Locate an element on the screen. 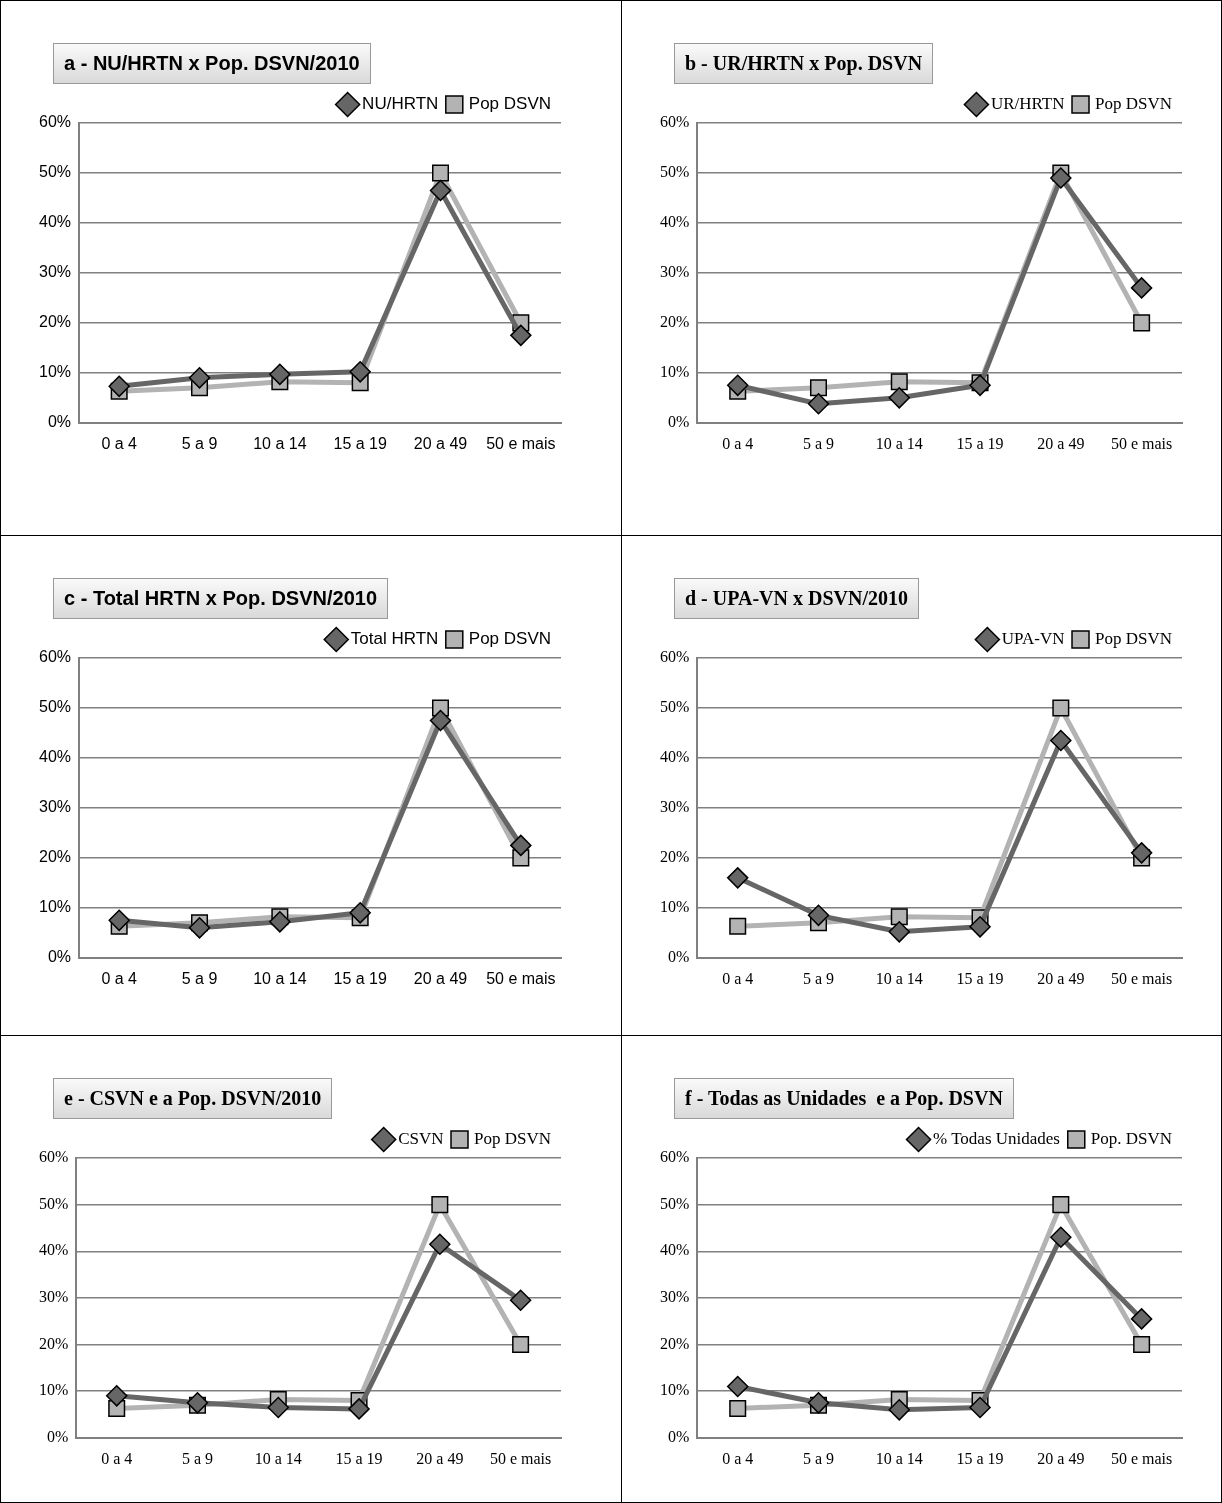  chart-title: c - Total HRTN x Pop. DSVN/2010 is located at coordinates (221, 598).